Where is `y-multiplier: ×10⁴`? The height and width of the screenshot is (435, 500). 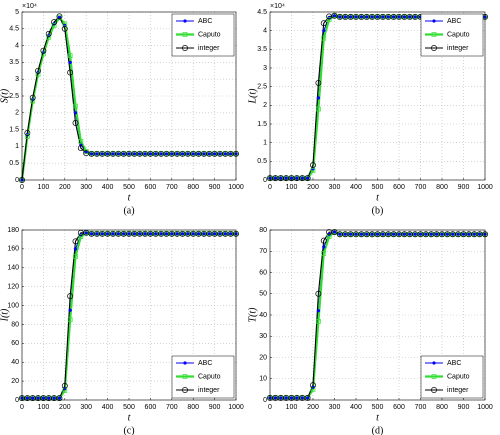 y-multiplier: ×10⁴ is located at coordinates (29, 6).